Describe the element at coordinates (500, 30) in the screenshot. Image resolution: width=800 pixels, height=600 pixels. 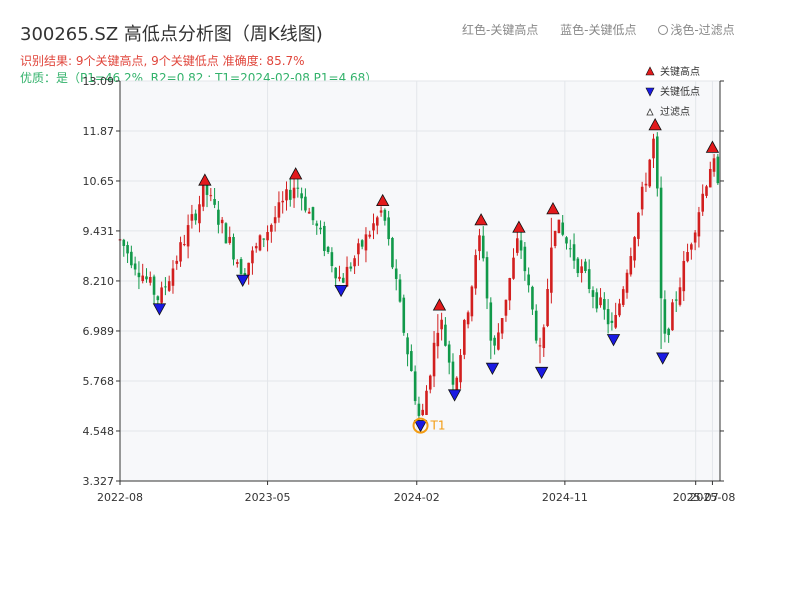
I see `legend-red-text: 红色-关键高点` at that location.